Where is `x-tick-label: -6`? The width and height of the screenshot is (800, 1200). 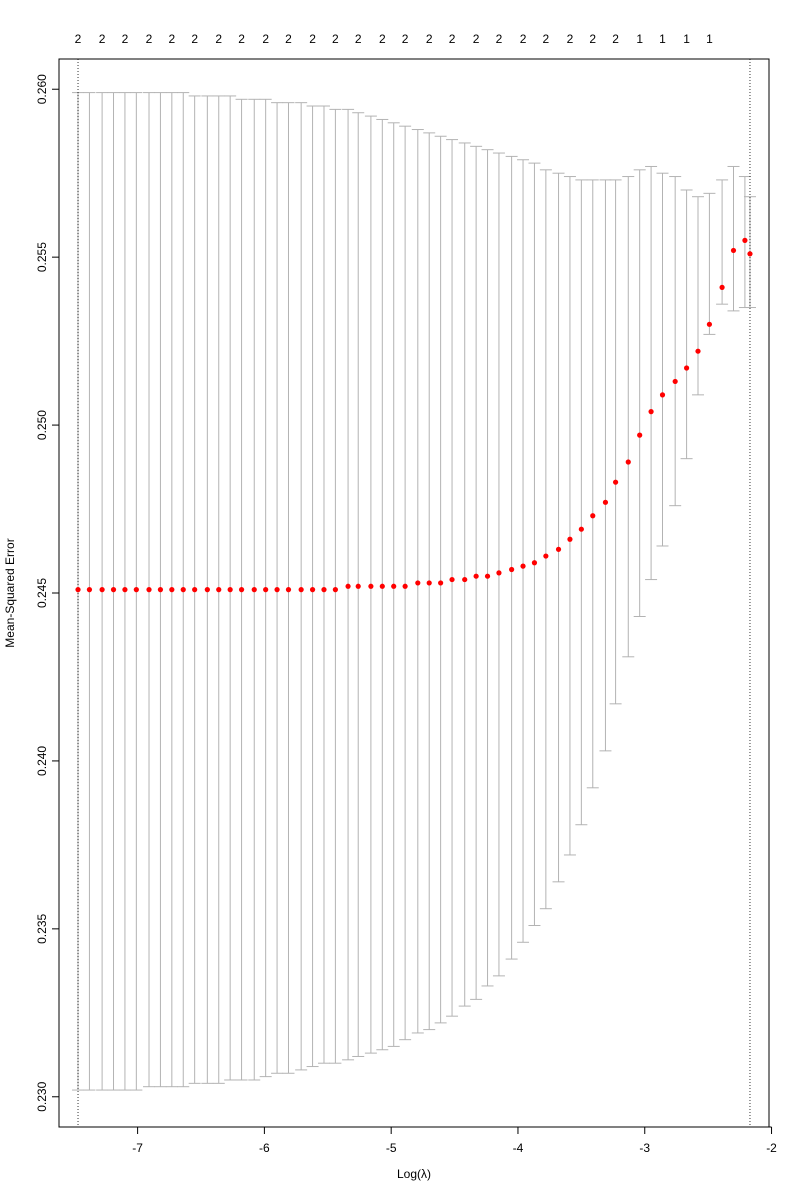 x-tick-label: -6 is located at coordinates (264, 1148).